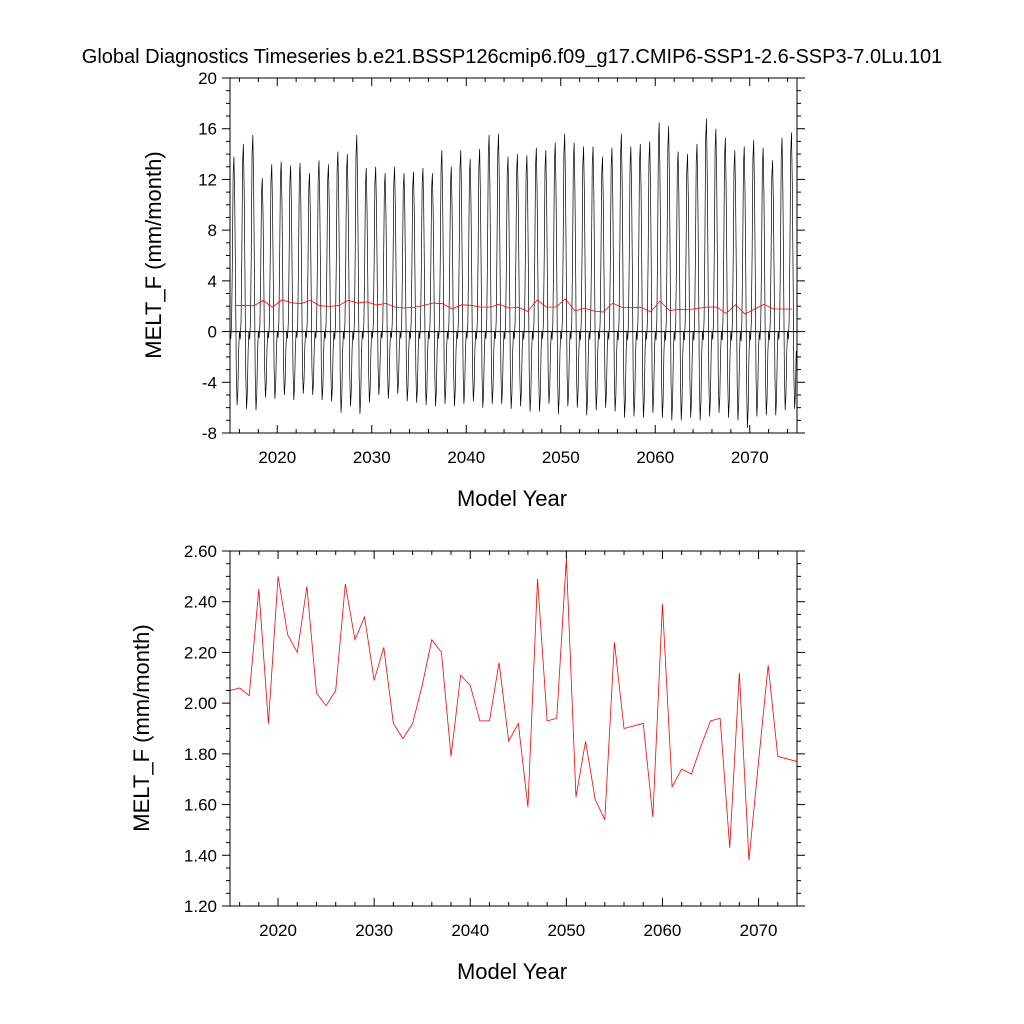 The width and height of the screenshot is (1024, 1024). I want to click on y-tick-label: 4, so click(212, 281).